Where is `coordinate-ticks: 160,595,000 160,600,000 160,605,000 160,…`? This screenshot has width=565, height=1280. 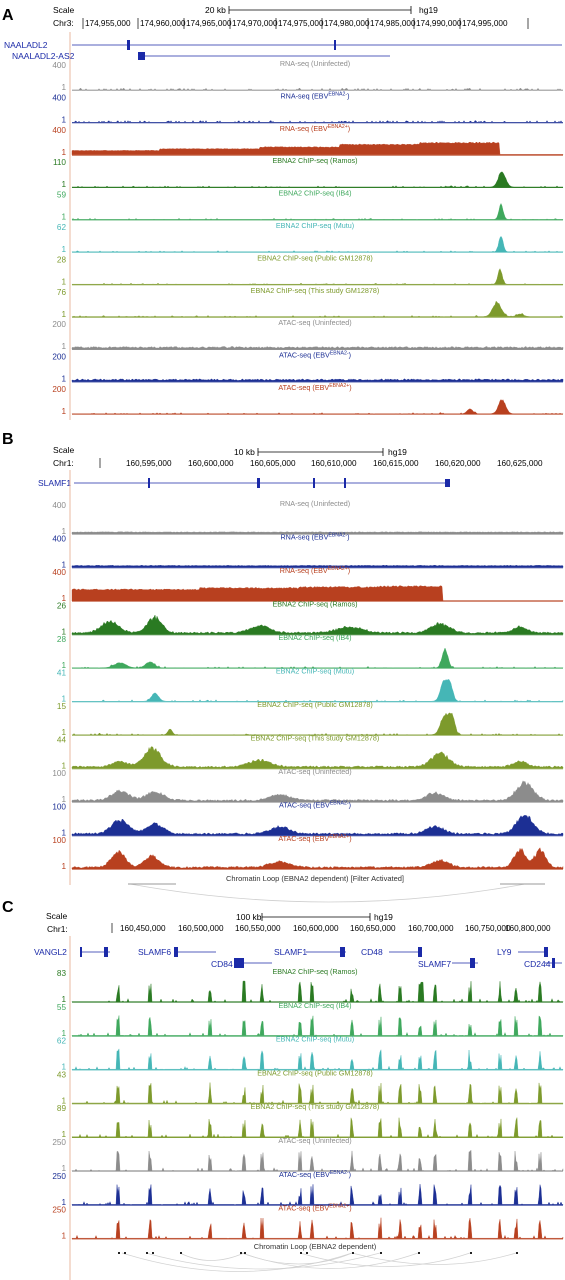
coordinate-ticks: 160,595,000 160,600,000 160,605,000 160,… is located at coordinates (321, 463).